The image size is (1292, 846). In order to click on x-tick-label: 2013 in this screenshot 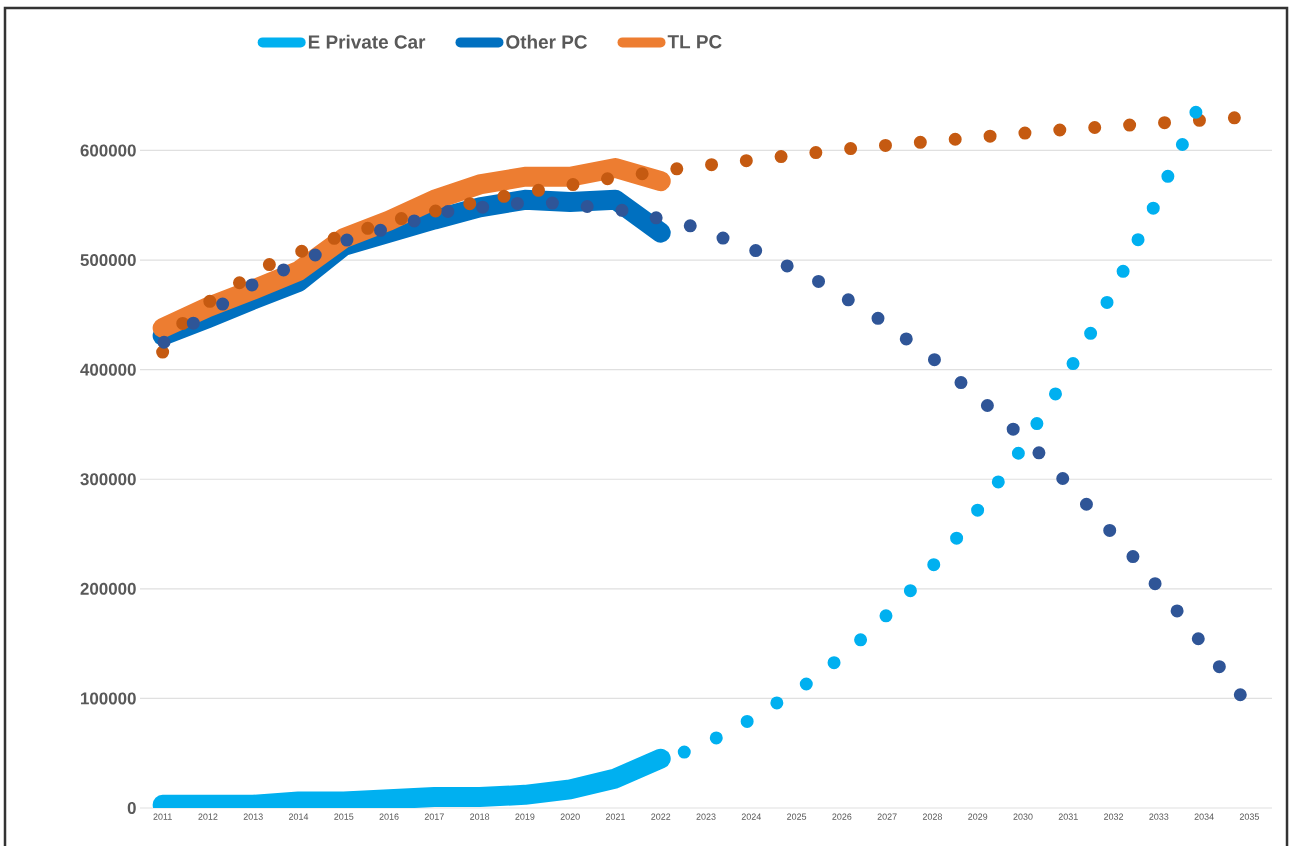, I will do `click(253, 816)`.